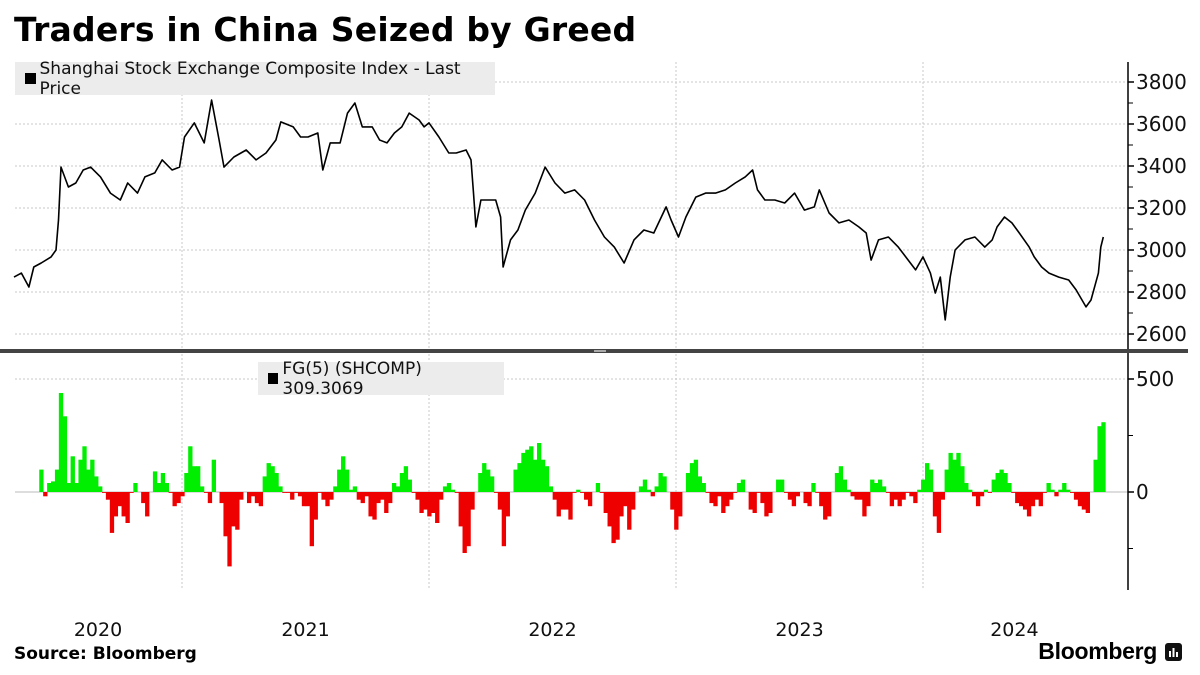 Image resolution: width=1200 pixels, height=675 pixels. I want to click on price-tick-label: 3800, so click(1161, 82).